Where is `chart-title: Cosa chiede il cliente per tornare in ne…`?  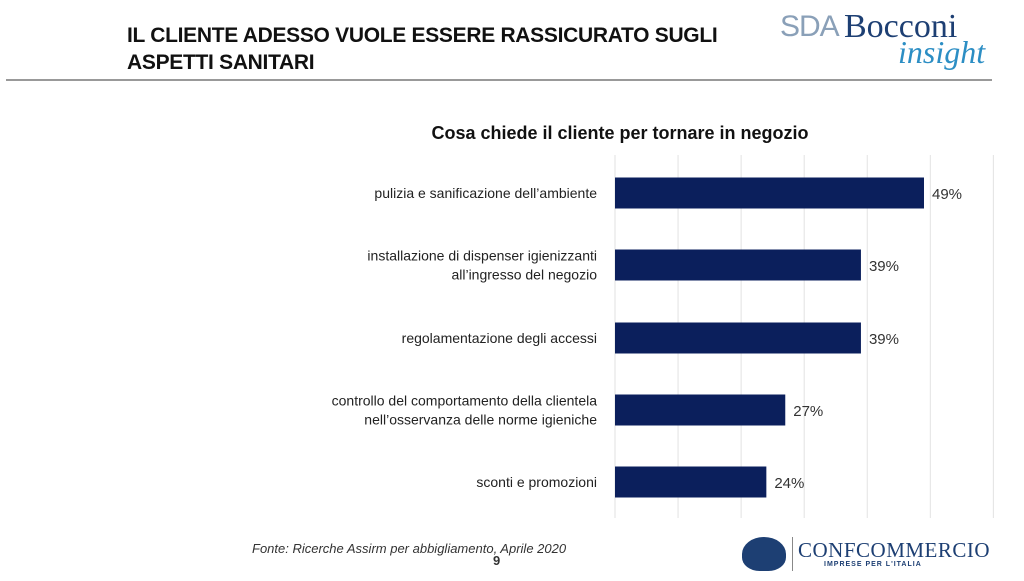
chart-title: Cosa chiede il cliente per tornare in ne… is located at coordinates (619, 133).